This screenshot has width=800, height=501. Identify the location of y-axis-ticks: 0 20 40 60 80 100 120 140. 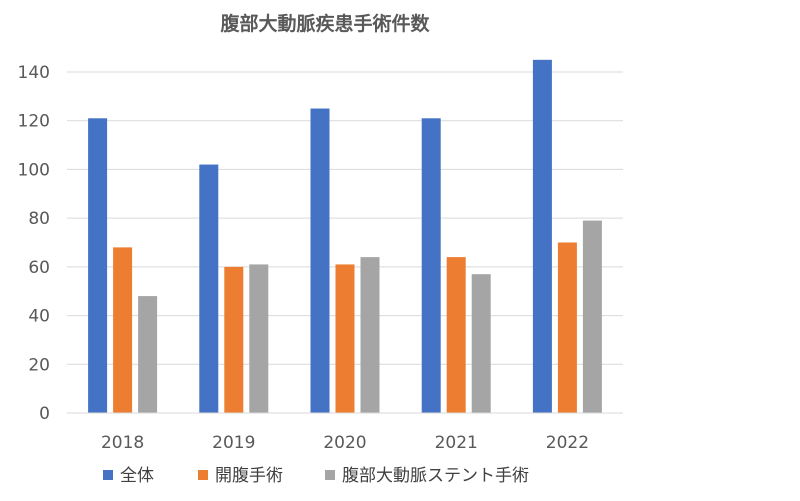
(34, 243).